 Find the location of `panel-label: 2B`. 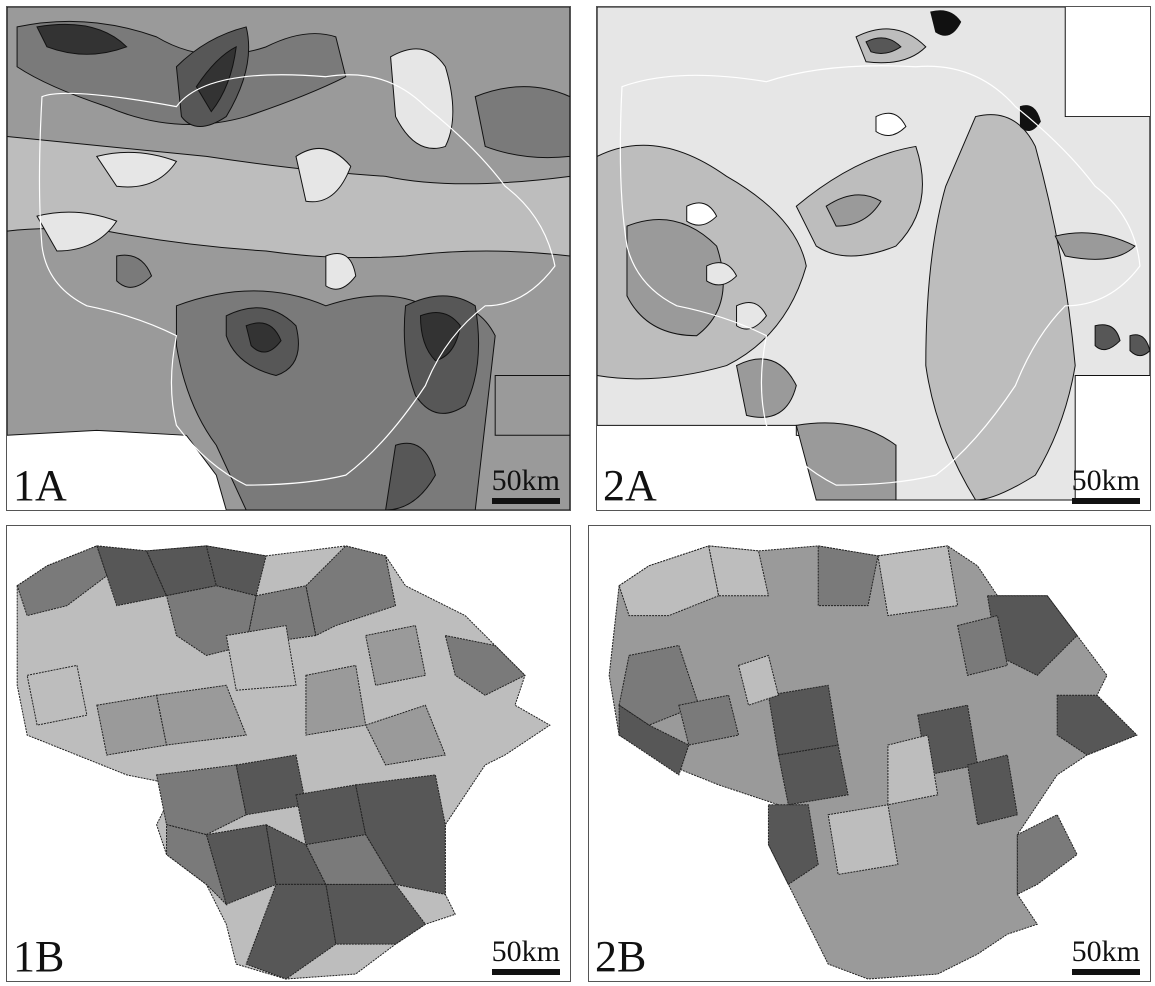

panel-label: 2B is located at coordinates (621, 956).